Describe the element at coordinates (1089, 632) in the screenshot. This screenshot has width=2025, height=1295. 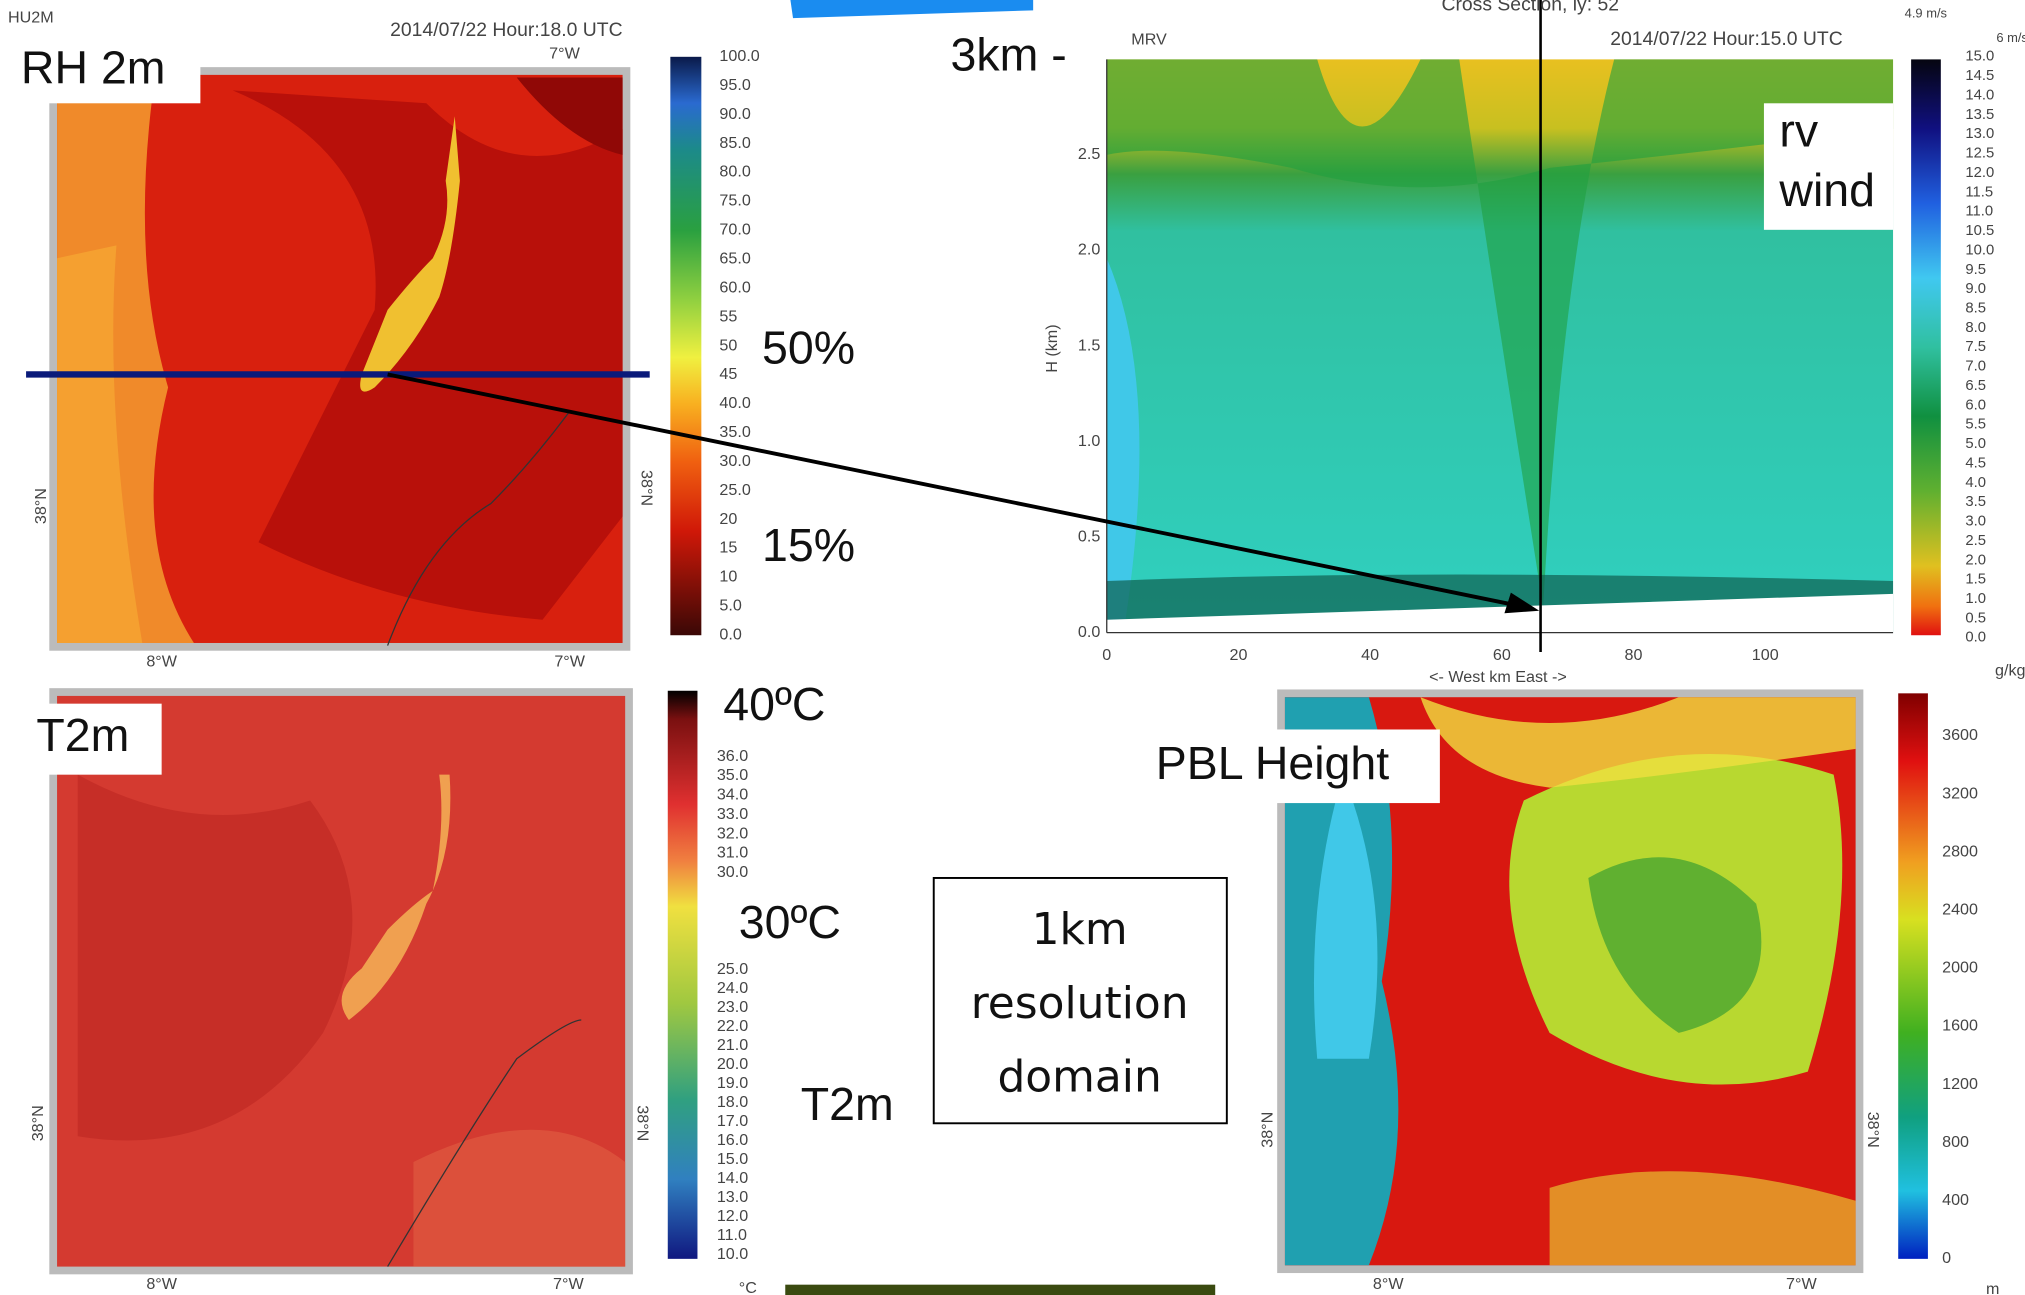
I see `y-tick-label: 0.0` at that location.